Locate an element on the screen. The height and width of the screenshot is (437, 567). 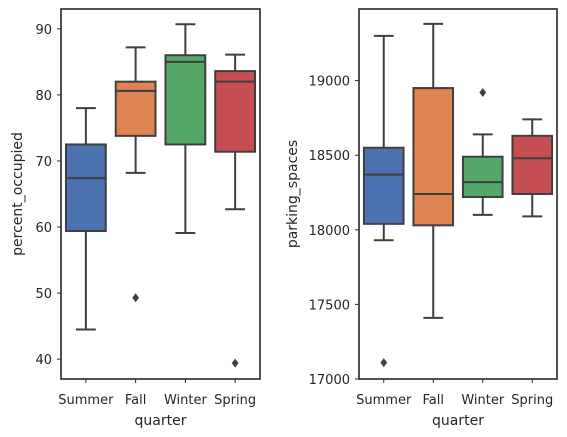
y-tick-label-40: 40 is located at coordinates (43, 360).